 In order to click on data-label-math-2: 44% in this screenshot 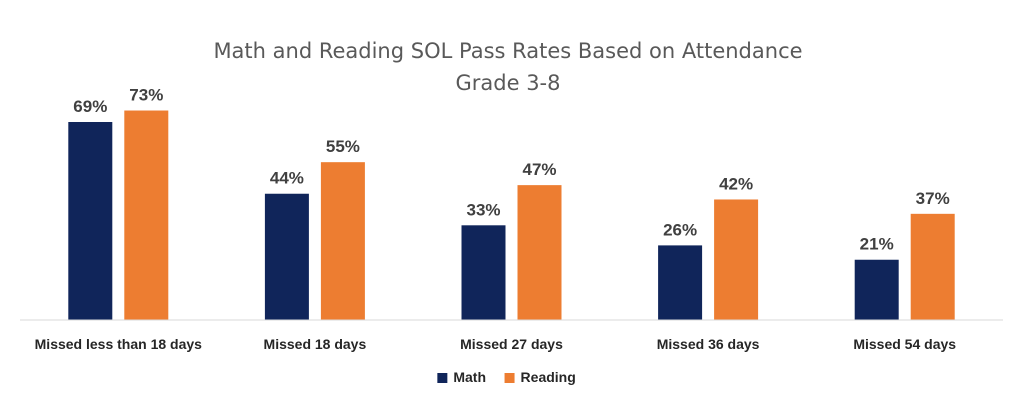, I will do `click(287, 178)`.